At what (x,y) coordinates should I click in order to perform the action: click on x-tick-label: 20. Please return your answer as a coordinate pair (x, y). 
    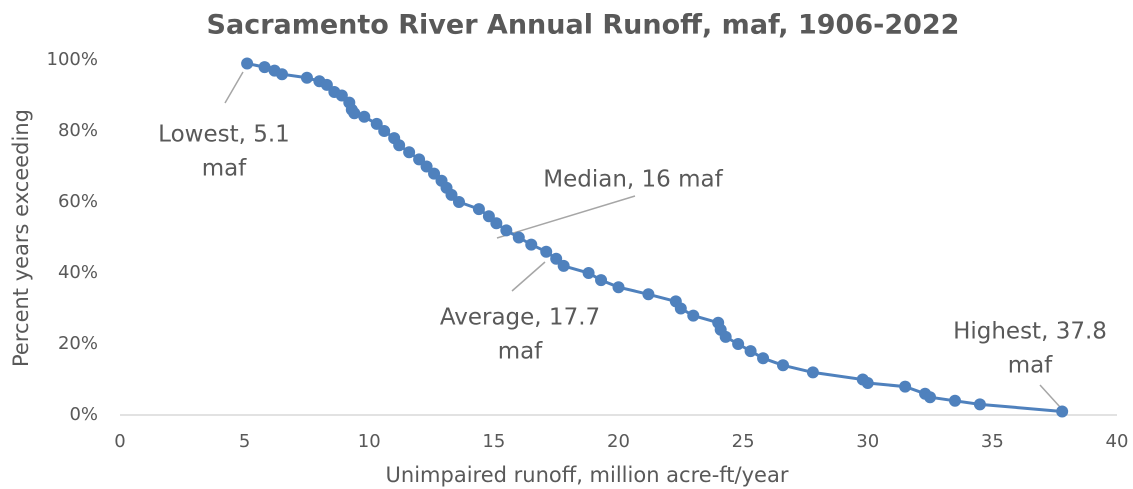
    Looking at the image, I should click on (618, 441).